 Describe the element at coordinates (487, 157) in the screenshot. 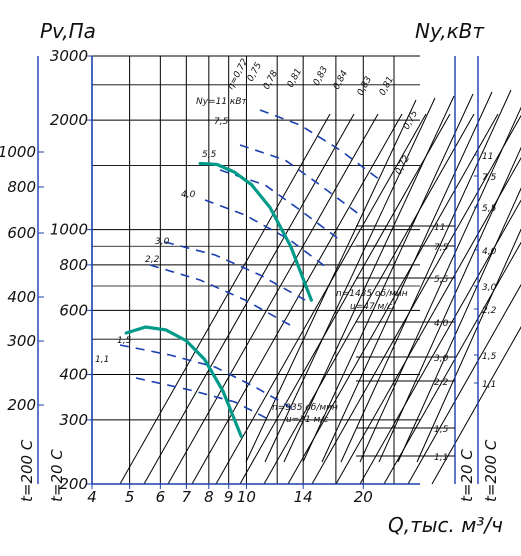

I see `right-outer-tick-label: 11` at that location.